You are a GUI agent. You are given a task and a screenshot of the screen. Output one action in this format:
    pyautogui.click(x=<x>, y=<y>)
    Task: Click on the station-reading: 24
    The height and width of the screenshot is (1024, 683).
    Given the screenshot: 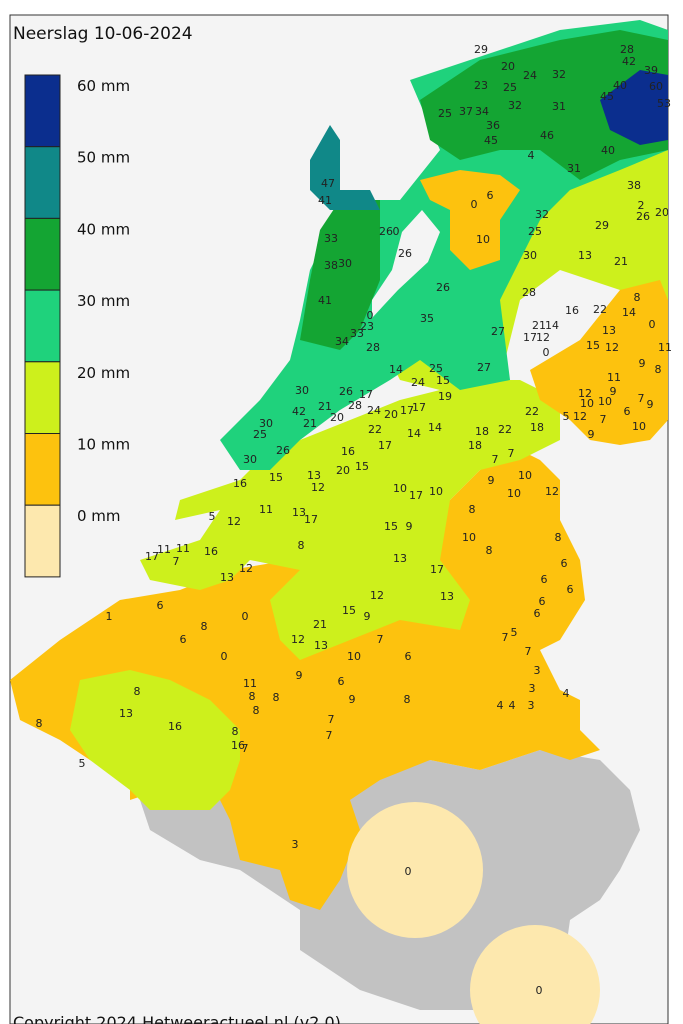 What is the action you would take?
    pyautogui.click(x=530, y=75)
    